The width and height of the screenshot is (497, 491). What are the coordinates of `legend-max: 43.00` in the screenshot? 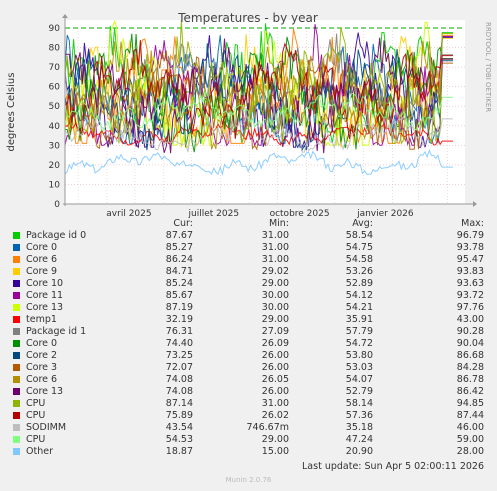 It's located at (470, 319).